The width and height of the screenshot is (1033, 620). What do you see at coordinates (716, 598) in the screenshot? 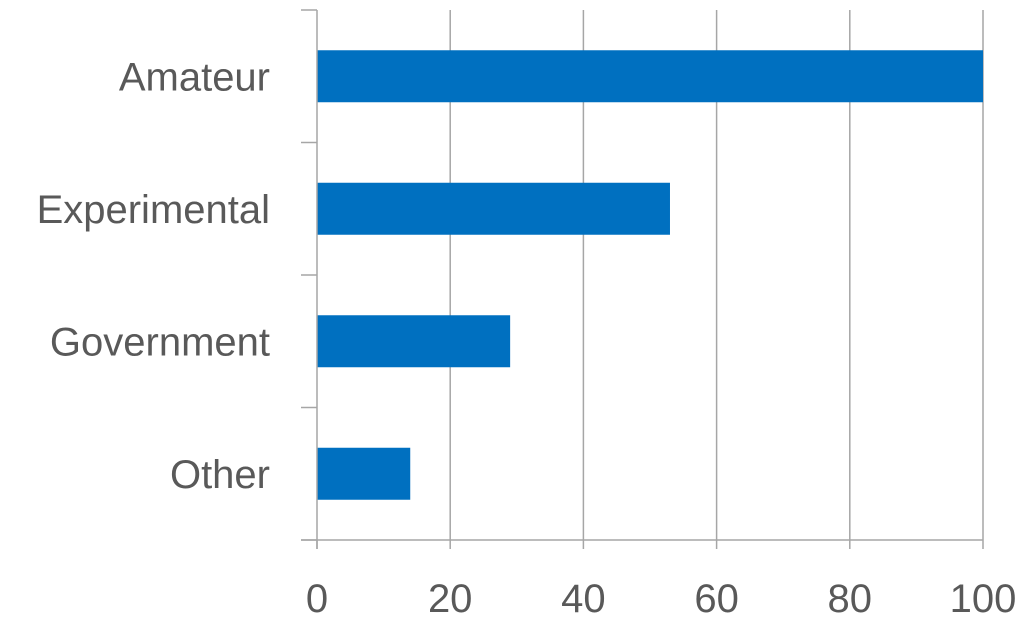
I see `x-tick-label-60: 60` at bounding box center [716, 598].